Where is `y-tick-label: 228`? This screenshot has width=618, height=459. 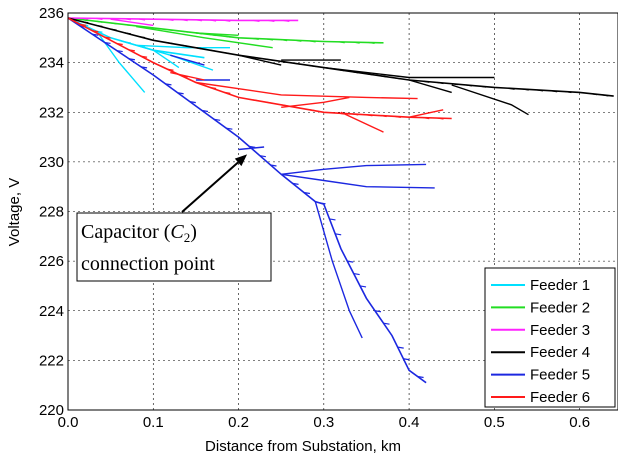
y-tick-label: 228 is located at coordinates (51, 212).